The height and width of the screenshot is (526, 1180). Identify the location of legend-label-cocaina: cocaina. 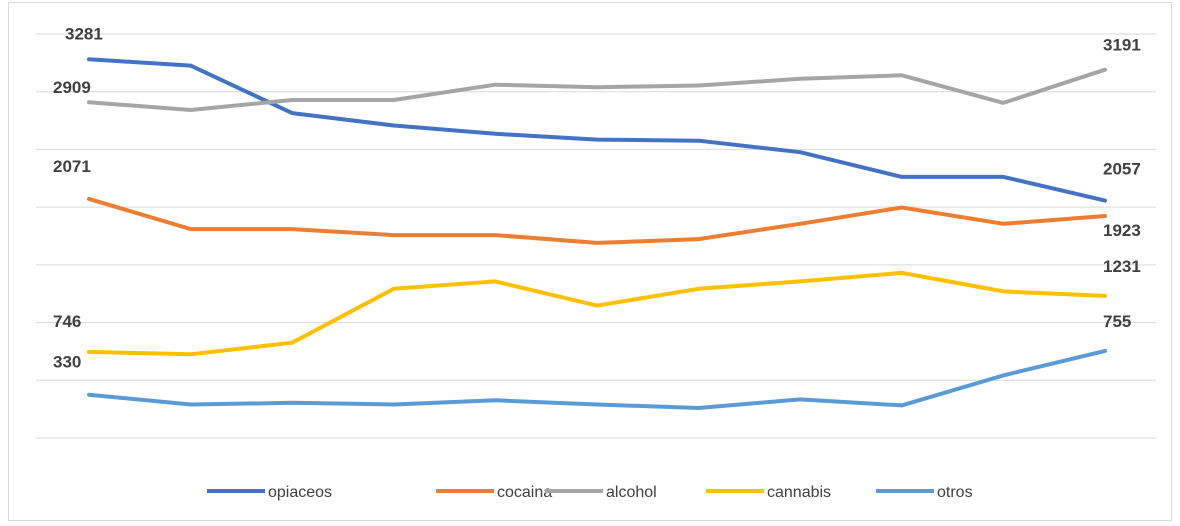
(524, 492).